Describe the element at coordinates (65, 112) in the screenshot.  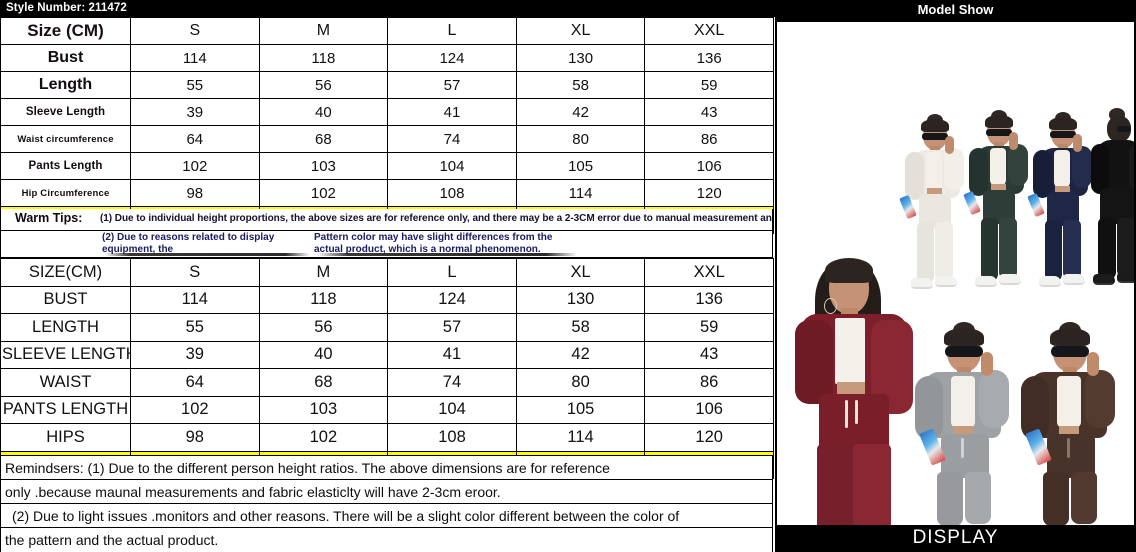
I see `row-label-sleeve-length: Sleeve Length` at that location.